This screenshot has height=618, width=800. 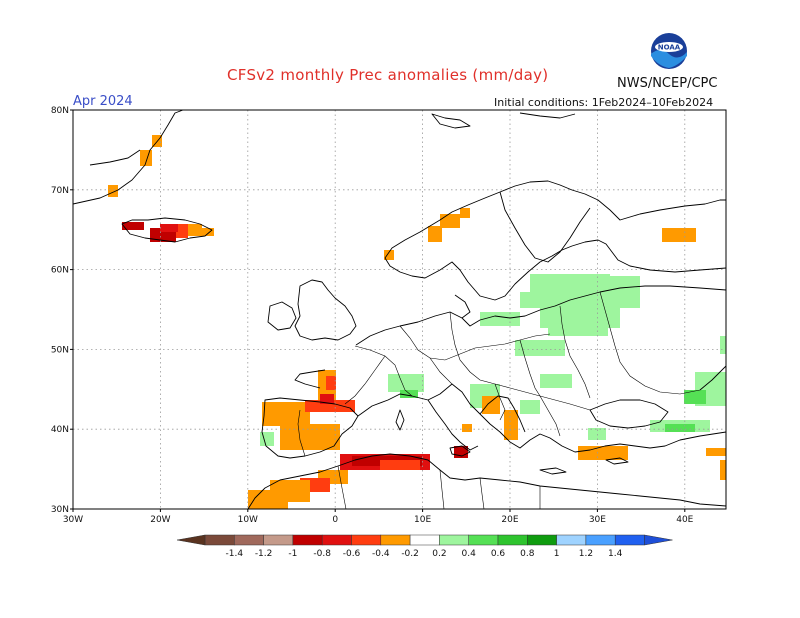 What do you see at coordinates (235, 554) in the screenshot?
I see `colorbar-label: -1.4` at bounding box center [235, 554].